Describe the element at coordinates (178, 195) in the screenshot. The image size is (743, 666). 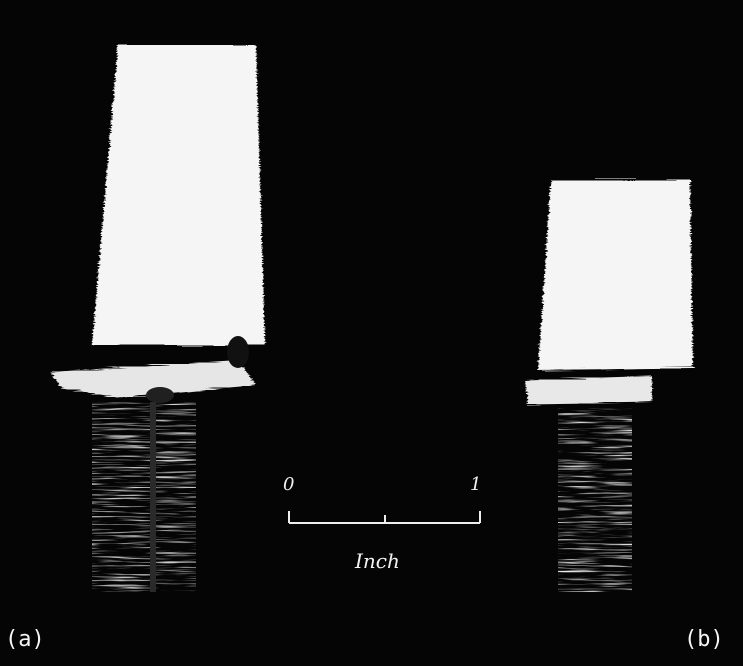
I see `specimen-a-cap` at that location.